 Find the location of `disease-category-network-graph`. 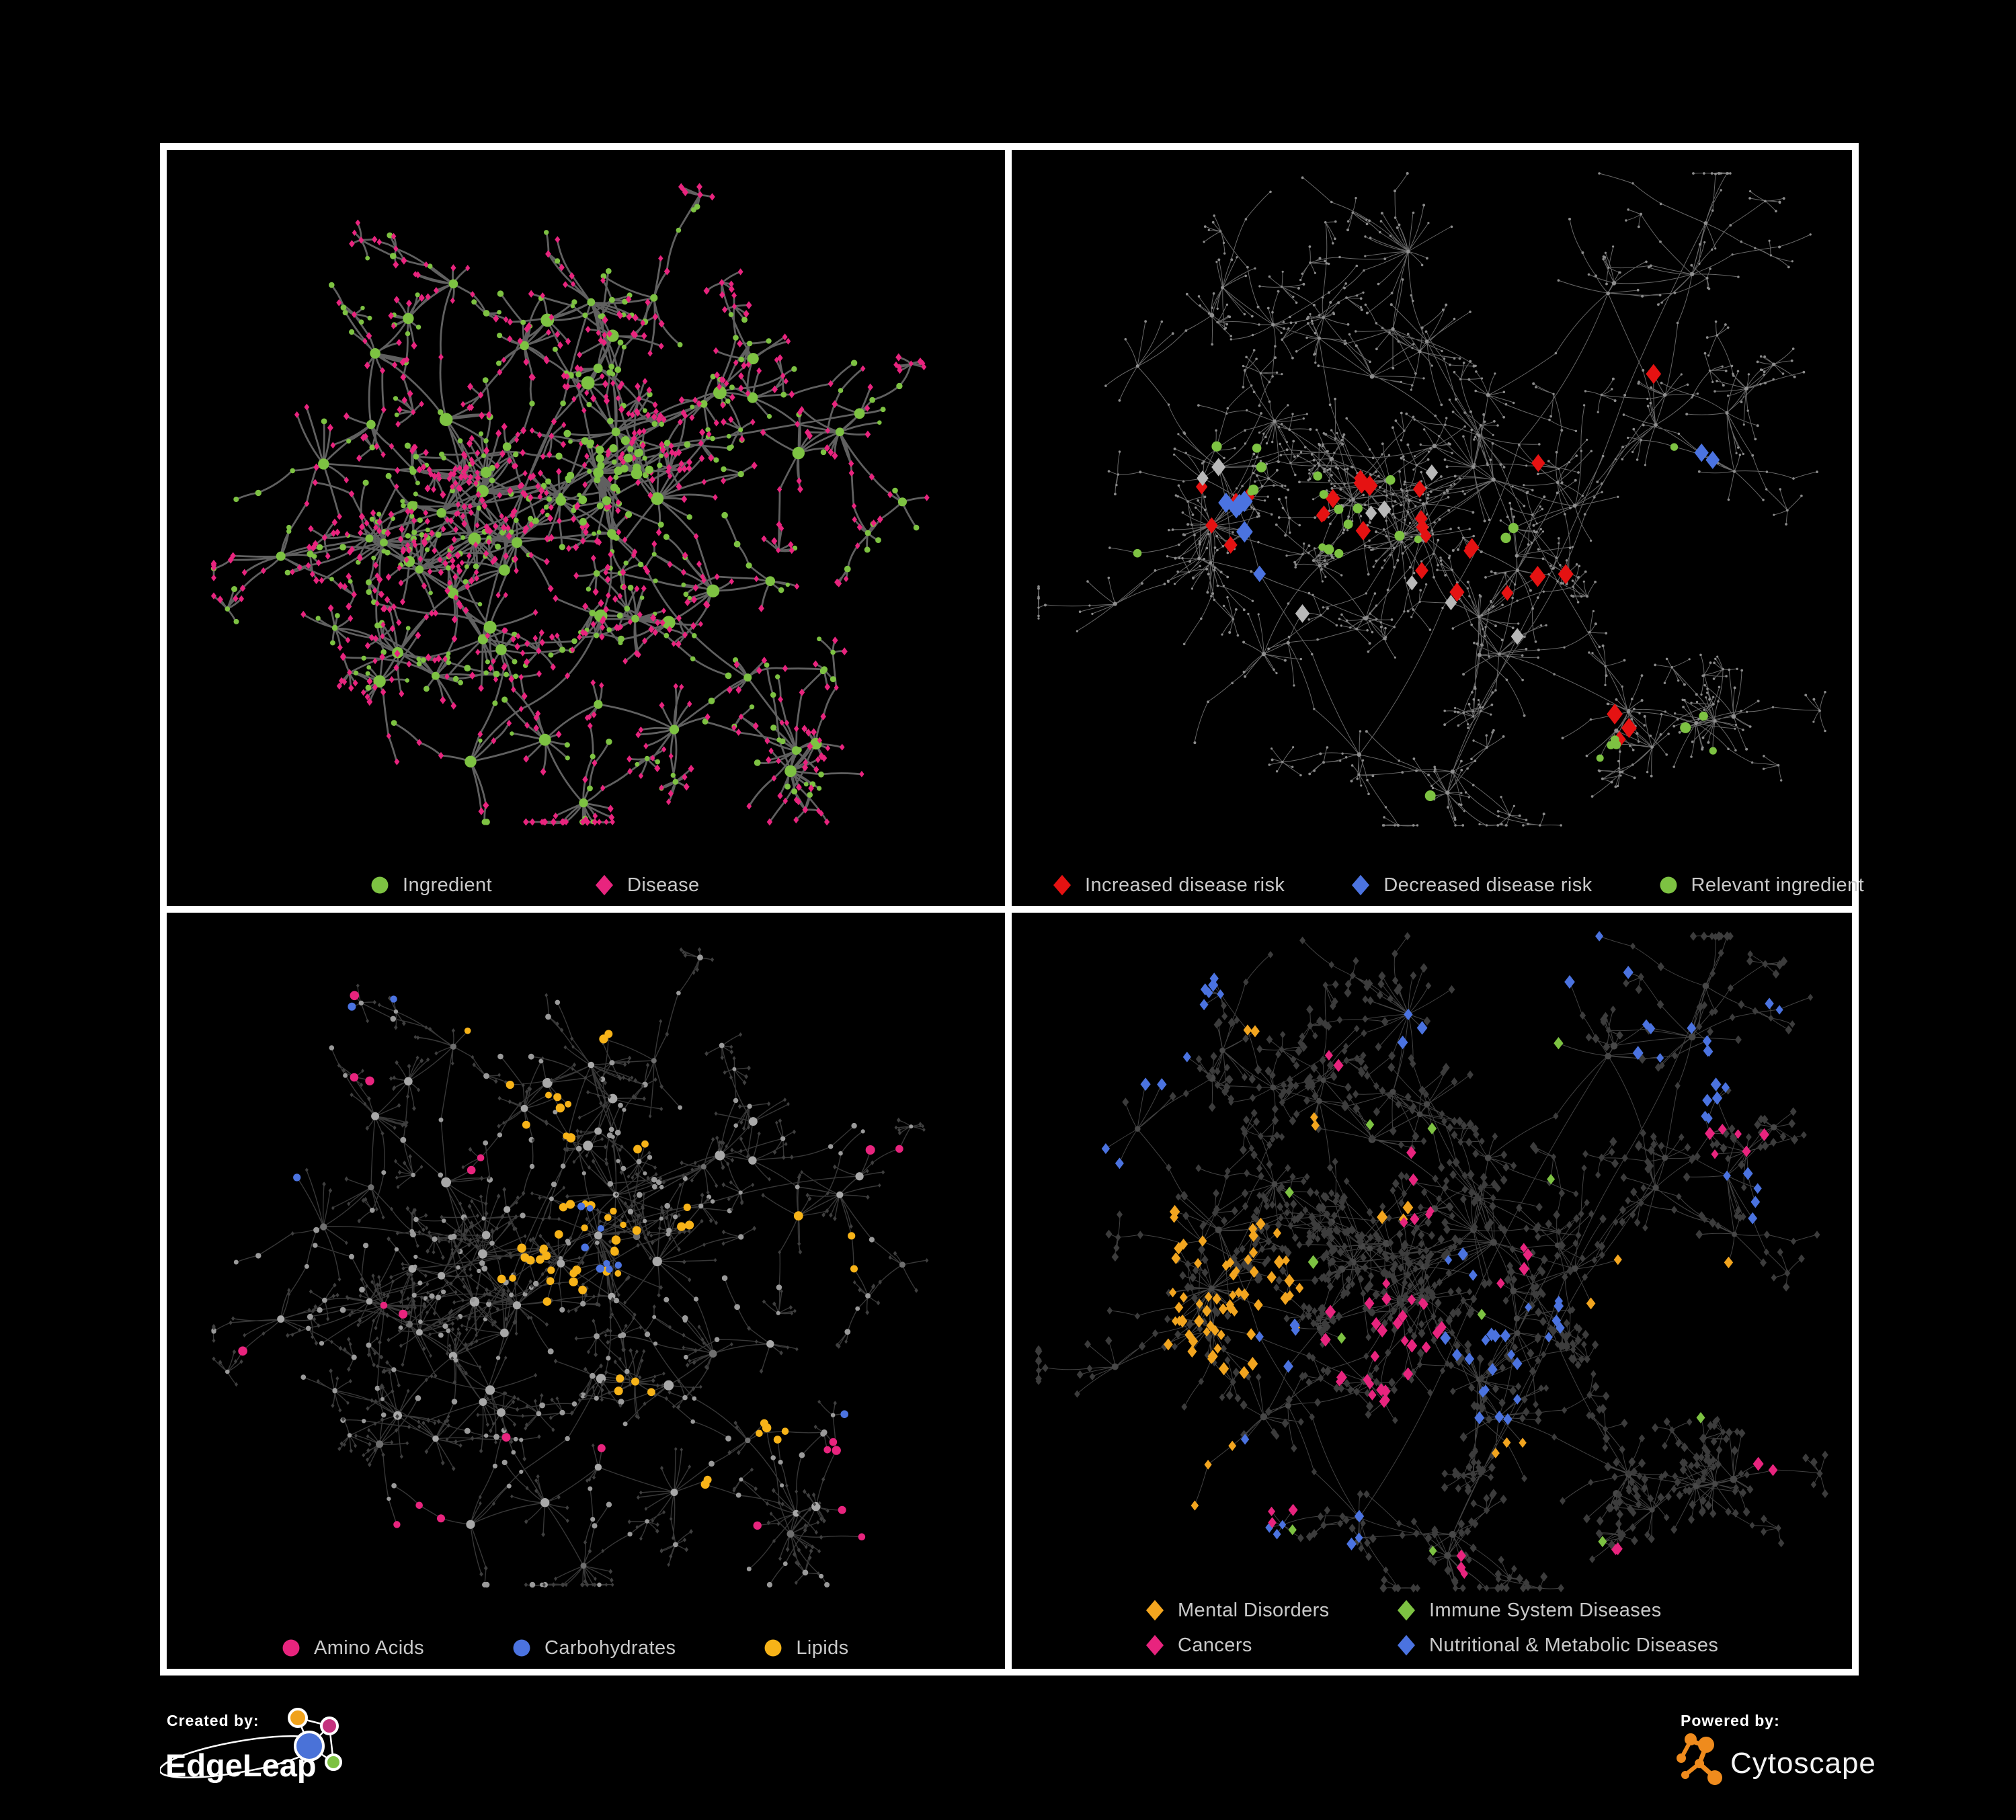

disease-category-network-graph is located at coordinates (1431, 1262).